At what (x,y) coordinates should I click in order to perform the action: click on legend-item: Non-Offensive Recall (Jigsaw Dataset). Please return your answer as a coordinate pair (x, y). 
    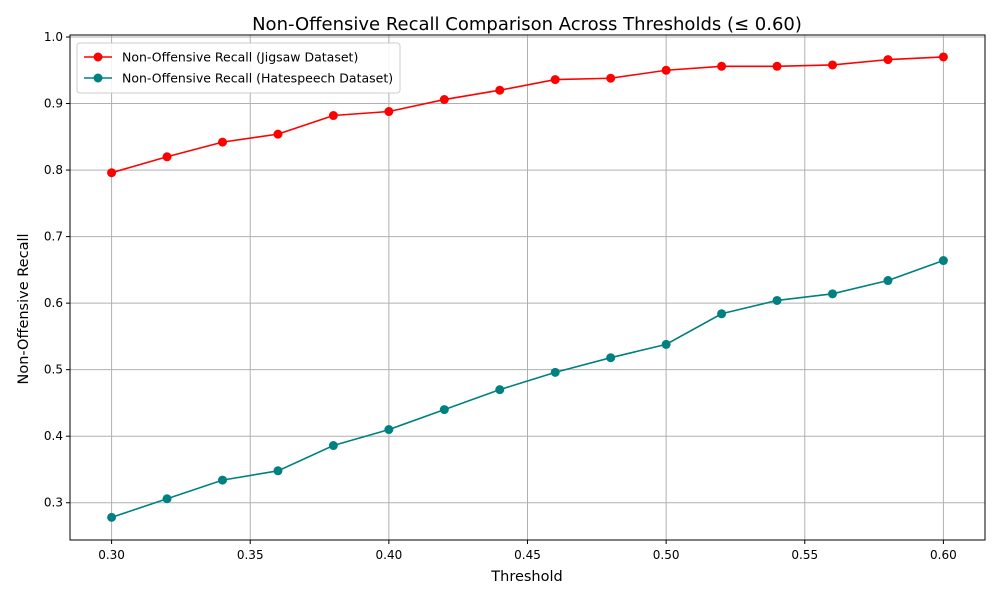
    Looking at the image, I should click on (221, 57).